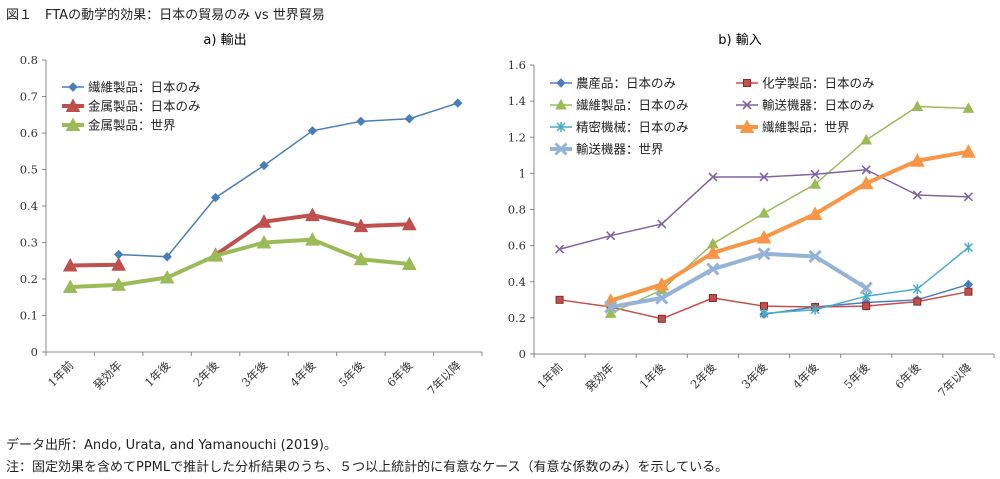 Image resolution: width=1000 pixels, height=479 pixels. What do you see at coordinates (517, 65) in the screenshot?
I see `y-tick-label: 1.6` at bounding box center [517, 65].